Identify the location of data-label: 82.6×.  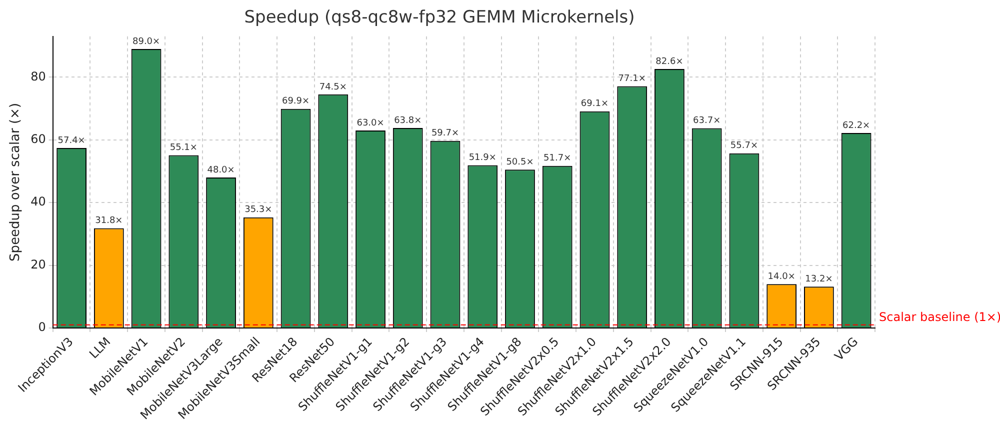
(670, 61).